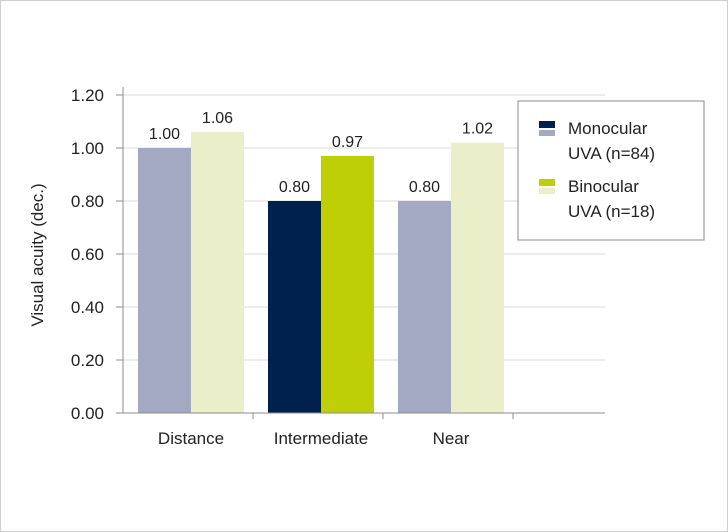  What do you see at coordinates (87, 254) in the screenshot?
I see `y-tick-label: 0.60` at bounding box center [87, 254].